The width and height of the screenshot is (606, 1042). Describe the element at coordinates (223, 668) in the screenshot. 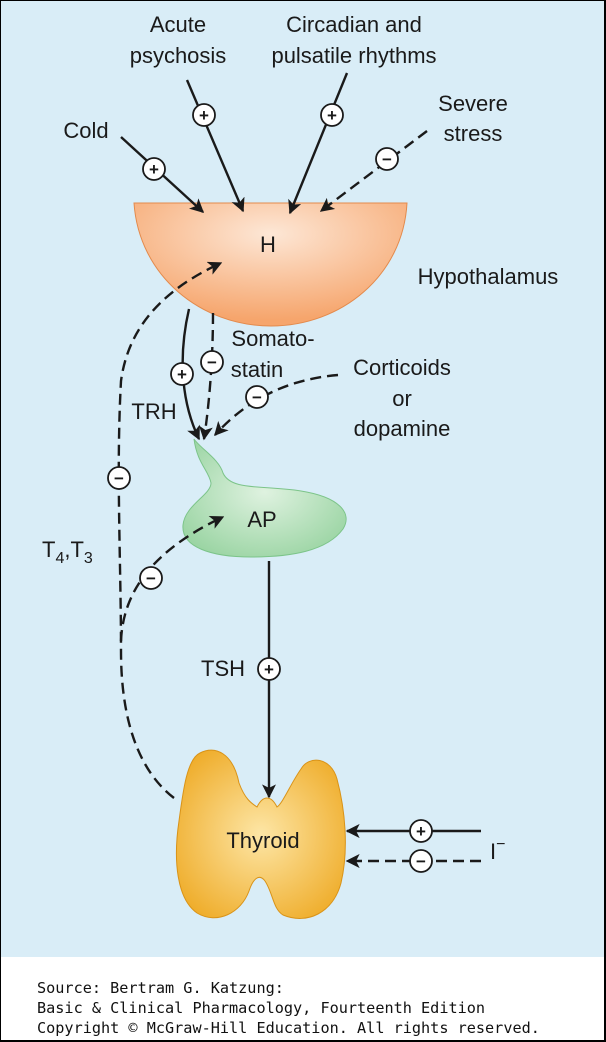

I see `label-tsh: TSH` at that location.